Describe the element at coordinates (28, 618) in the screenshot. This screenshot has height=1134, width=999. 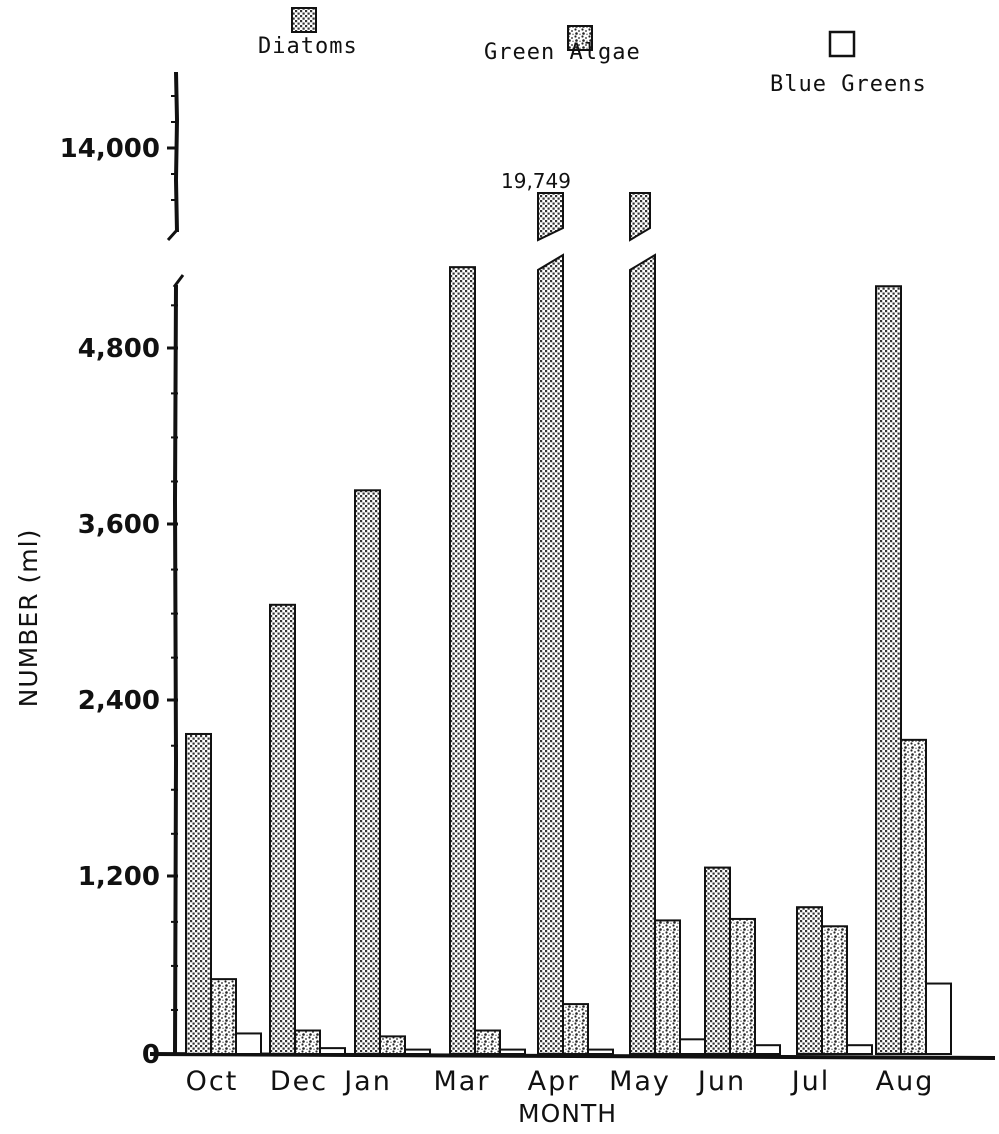
I see `y-axis-title: NUMBER (ml)` at that location.